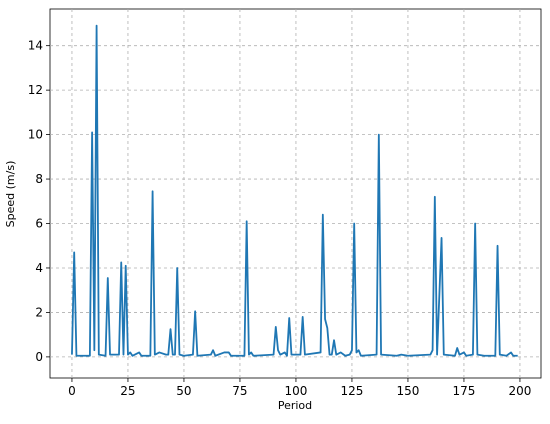  I want to click on x-tick-label: 75, so click(239, 391).